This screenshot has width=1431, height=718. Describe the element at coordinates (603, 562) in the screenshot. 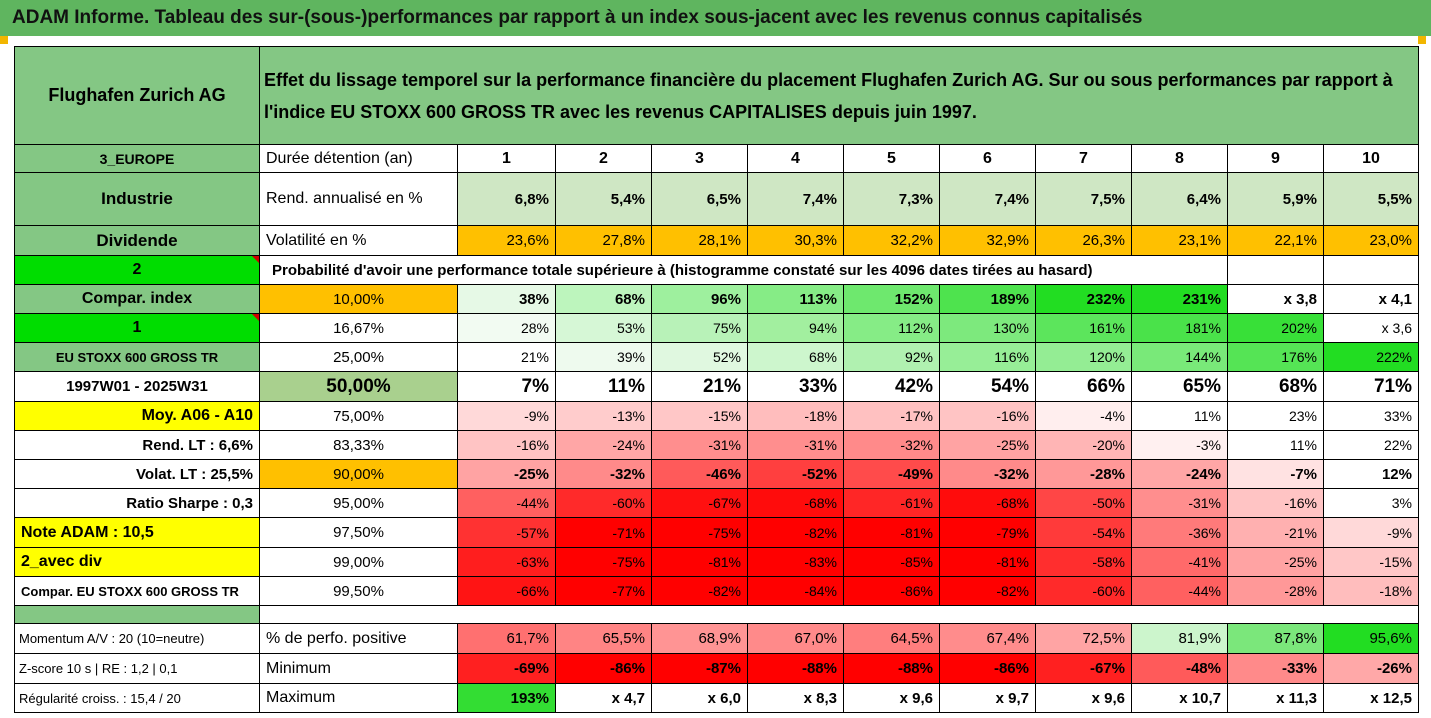

I see `percentile-cell: -75%` at that location.